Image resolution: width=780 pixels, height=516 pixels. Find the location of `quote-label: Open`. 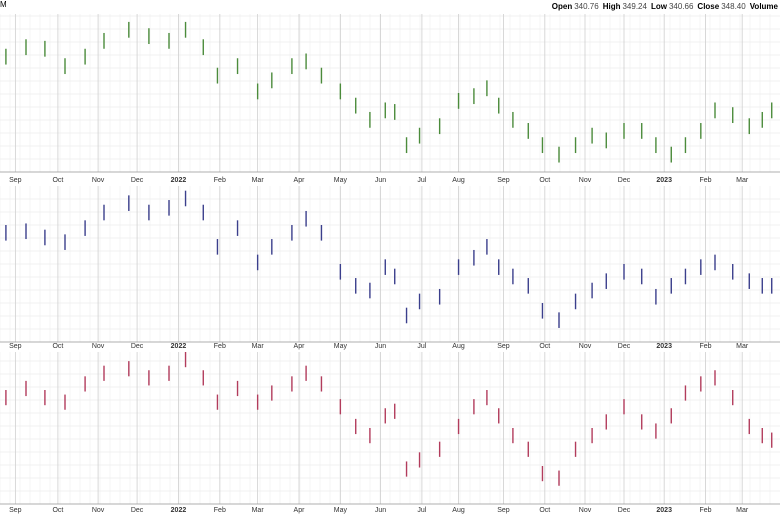

quote-label: Open is located at coordinates (562, 6).